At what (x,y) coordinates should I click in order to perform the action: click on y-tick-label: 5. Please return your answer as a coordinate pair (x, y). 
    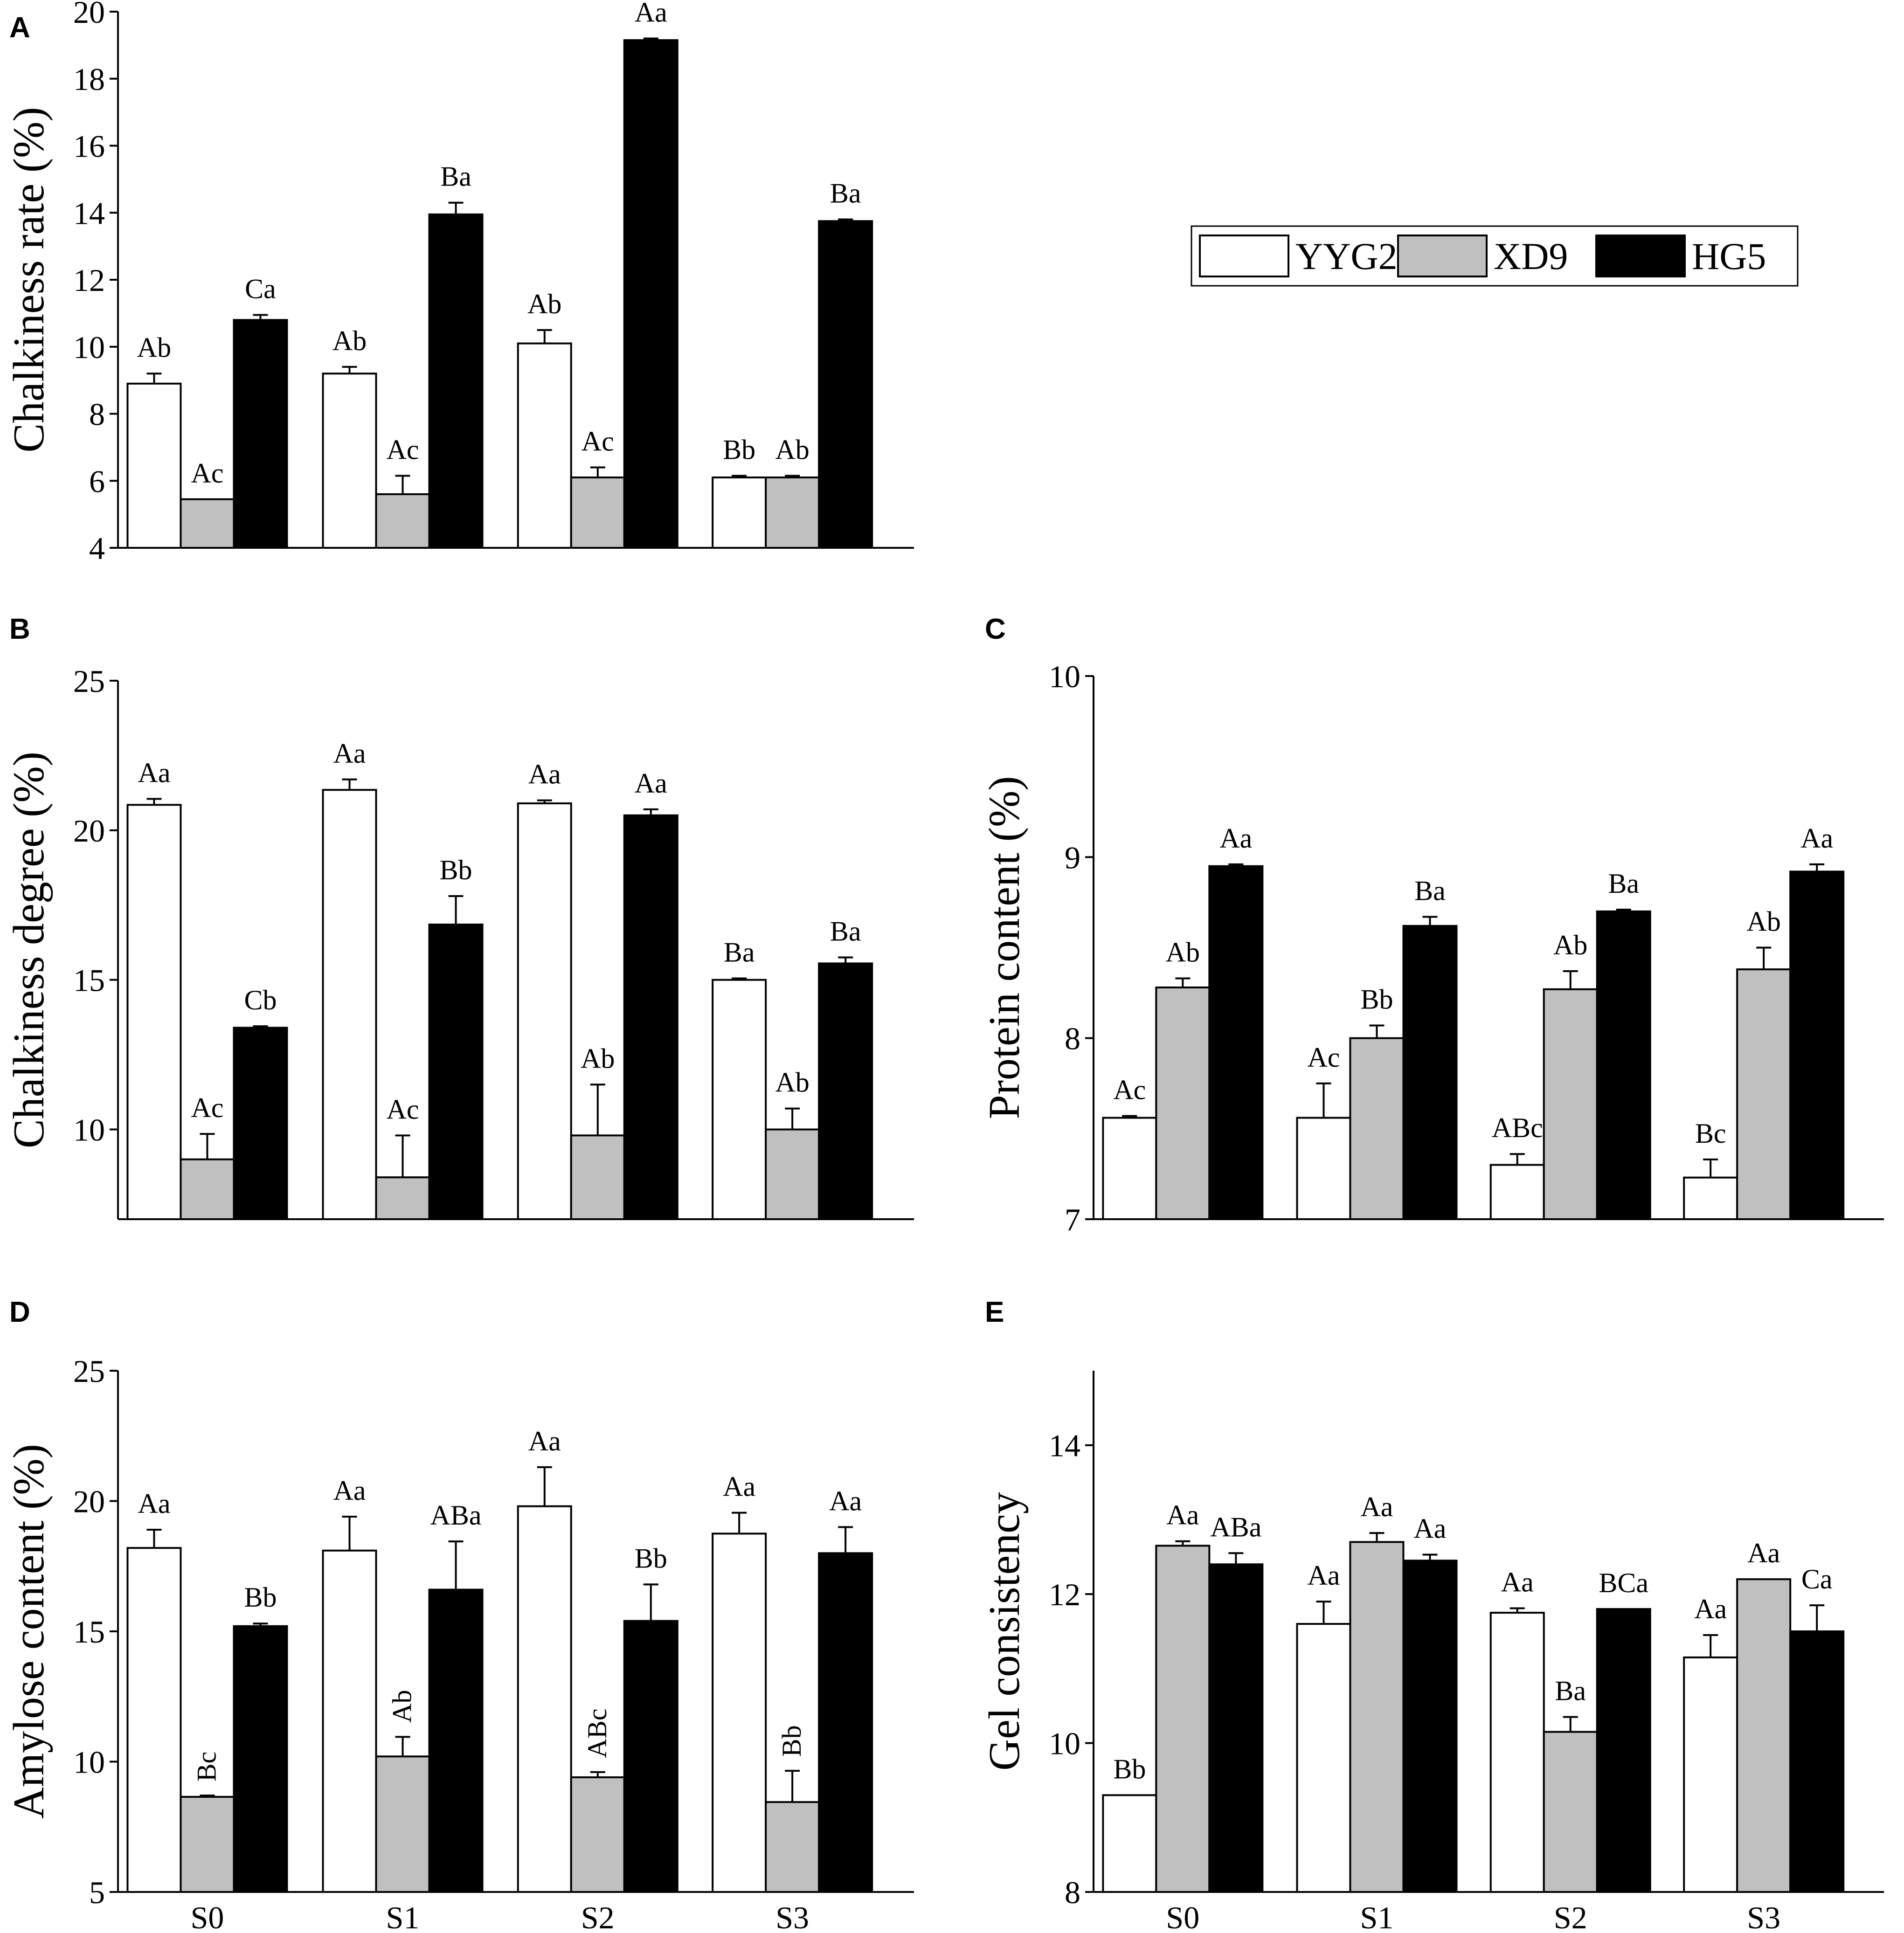
    Looking at the image, I should click on (97, 1892).